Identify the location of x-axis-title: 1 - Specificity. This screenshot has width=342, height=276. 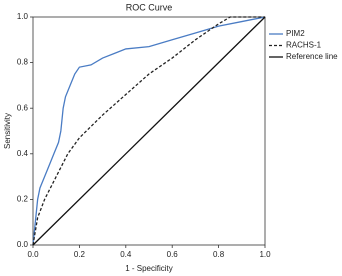
(149, 268).